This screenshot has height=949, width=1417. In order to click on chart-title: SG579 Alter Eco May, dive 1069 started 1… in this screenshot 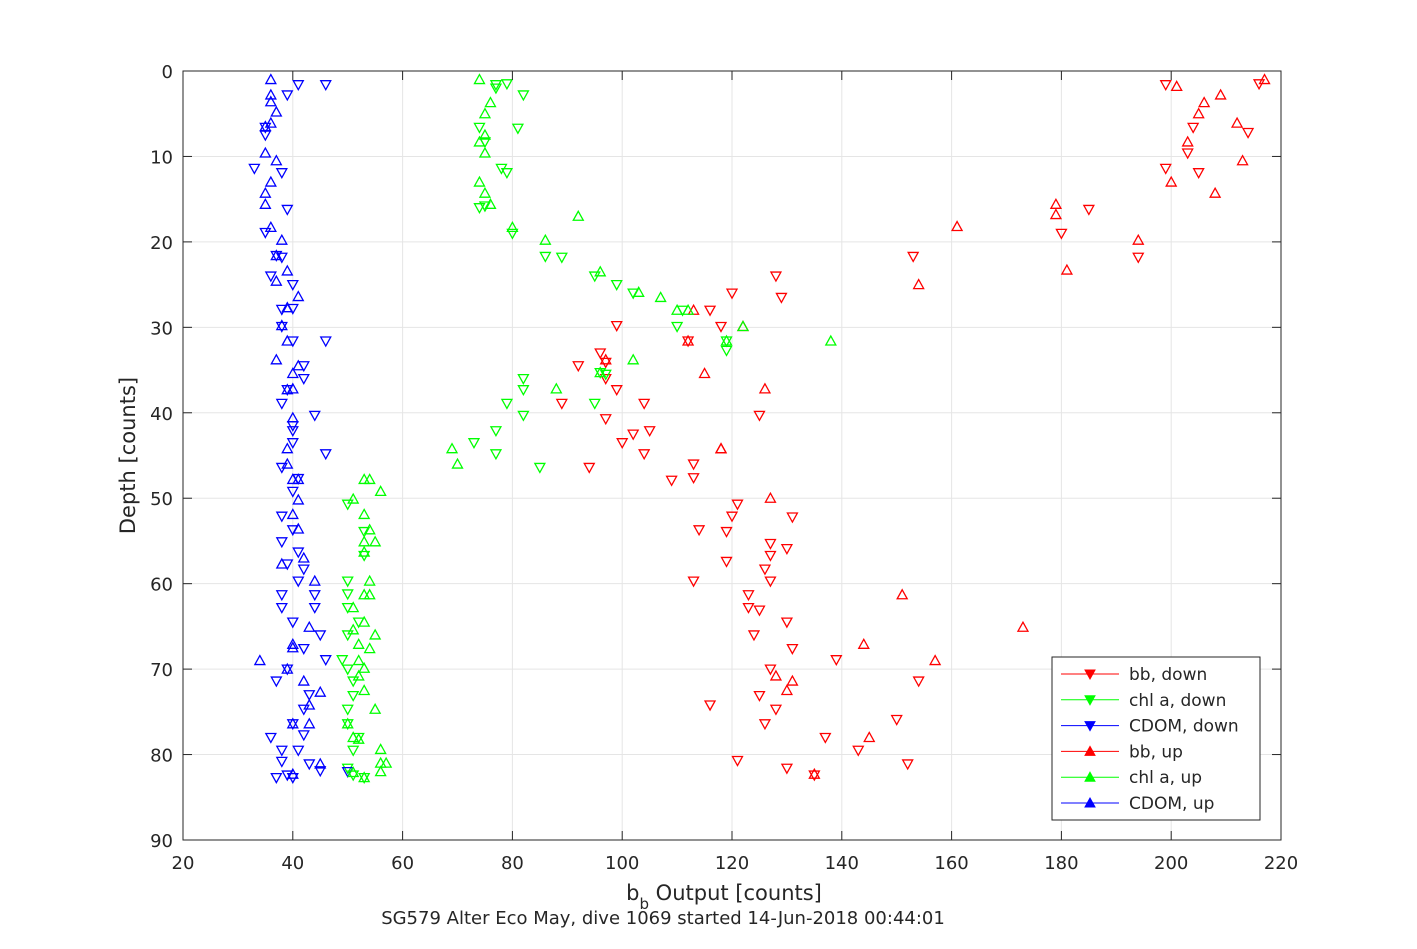, I will do `click(663, 918)`.